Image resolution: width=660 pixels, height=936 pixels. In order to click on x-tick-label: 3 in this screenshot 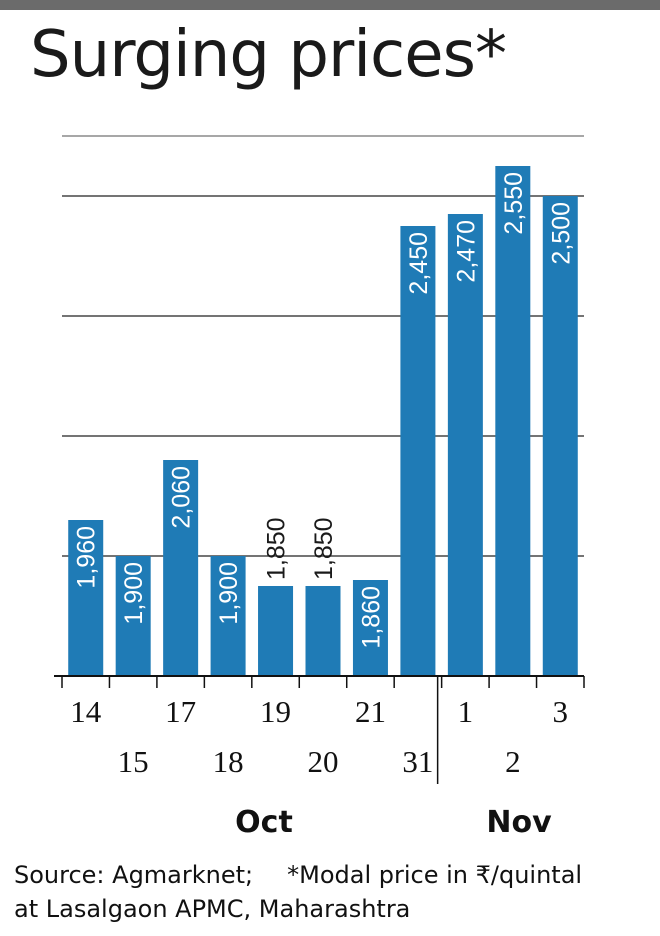, I will do `click(561, 711)`.